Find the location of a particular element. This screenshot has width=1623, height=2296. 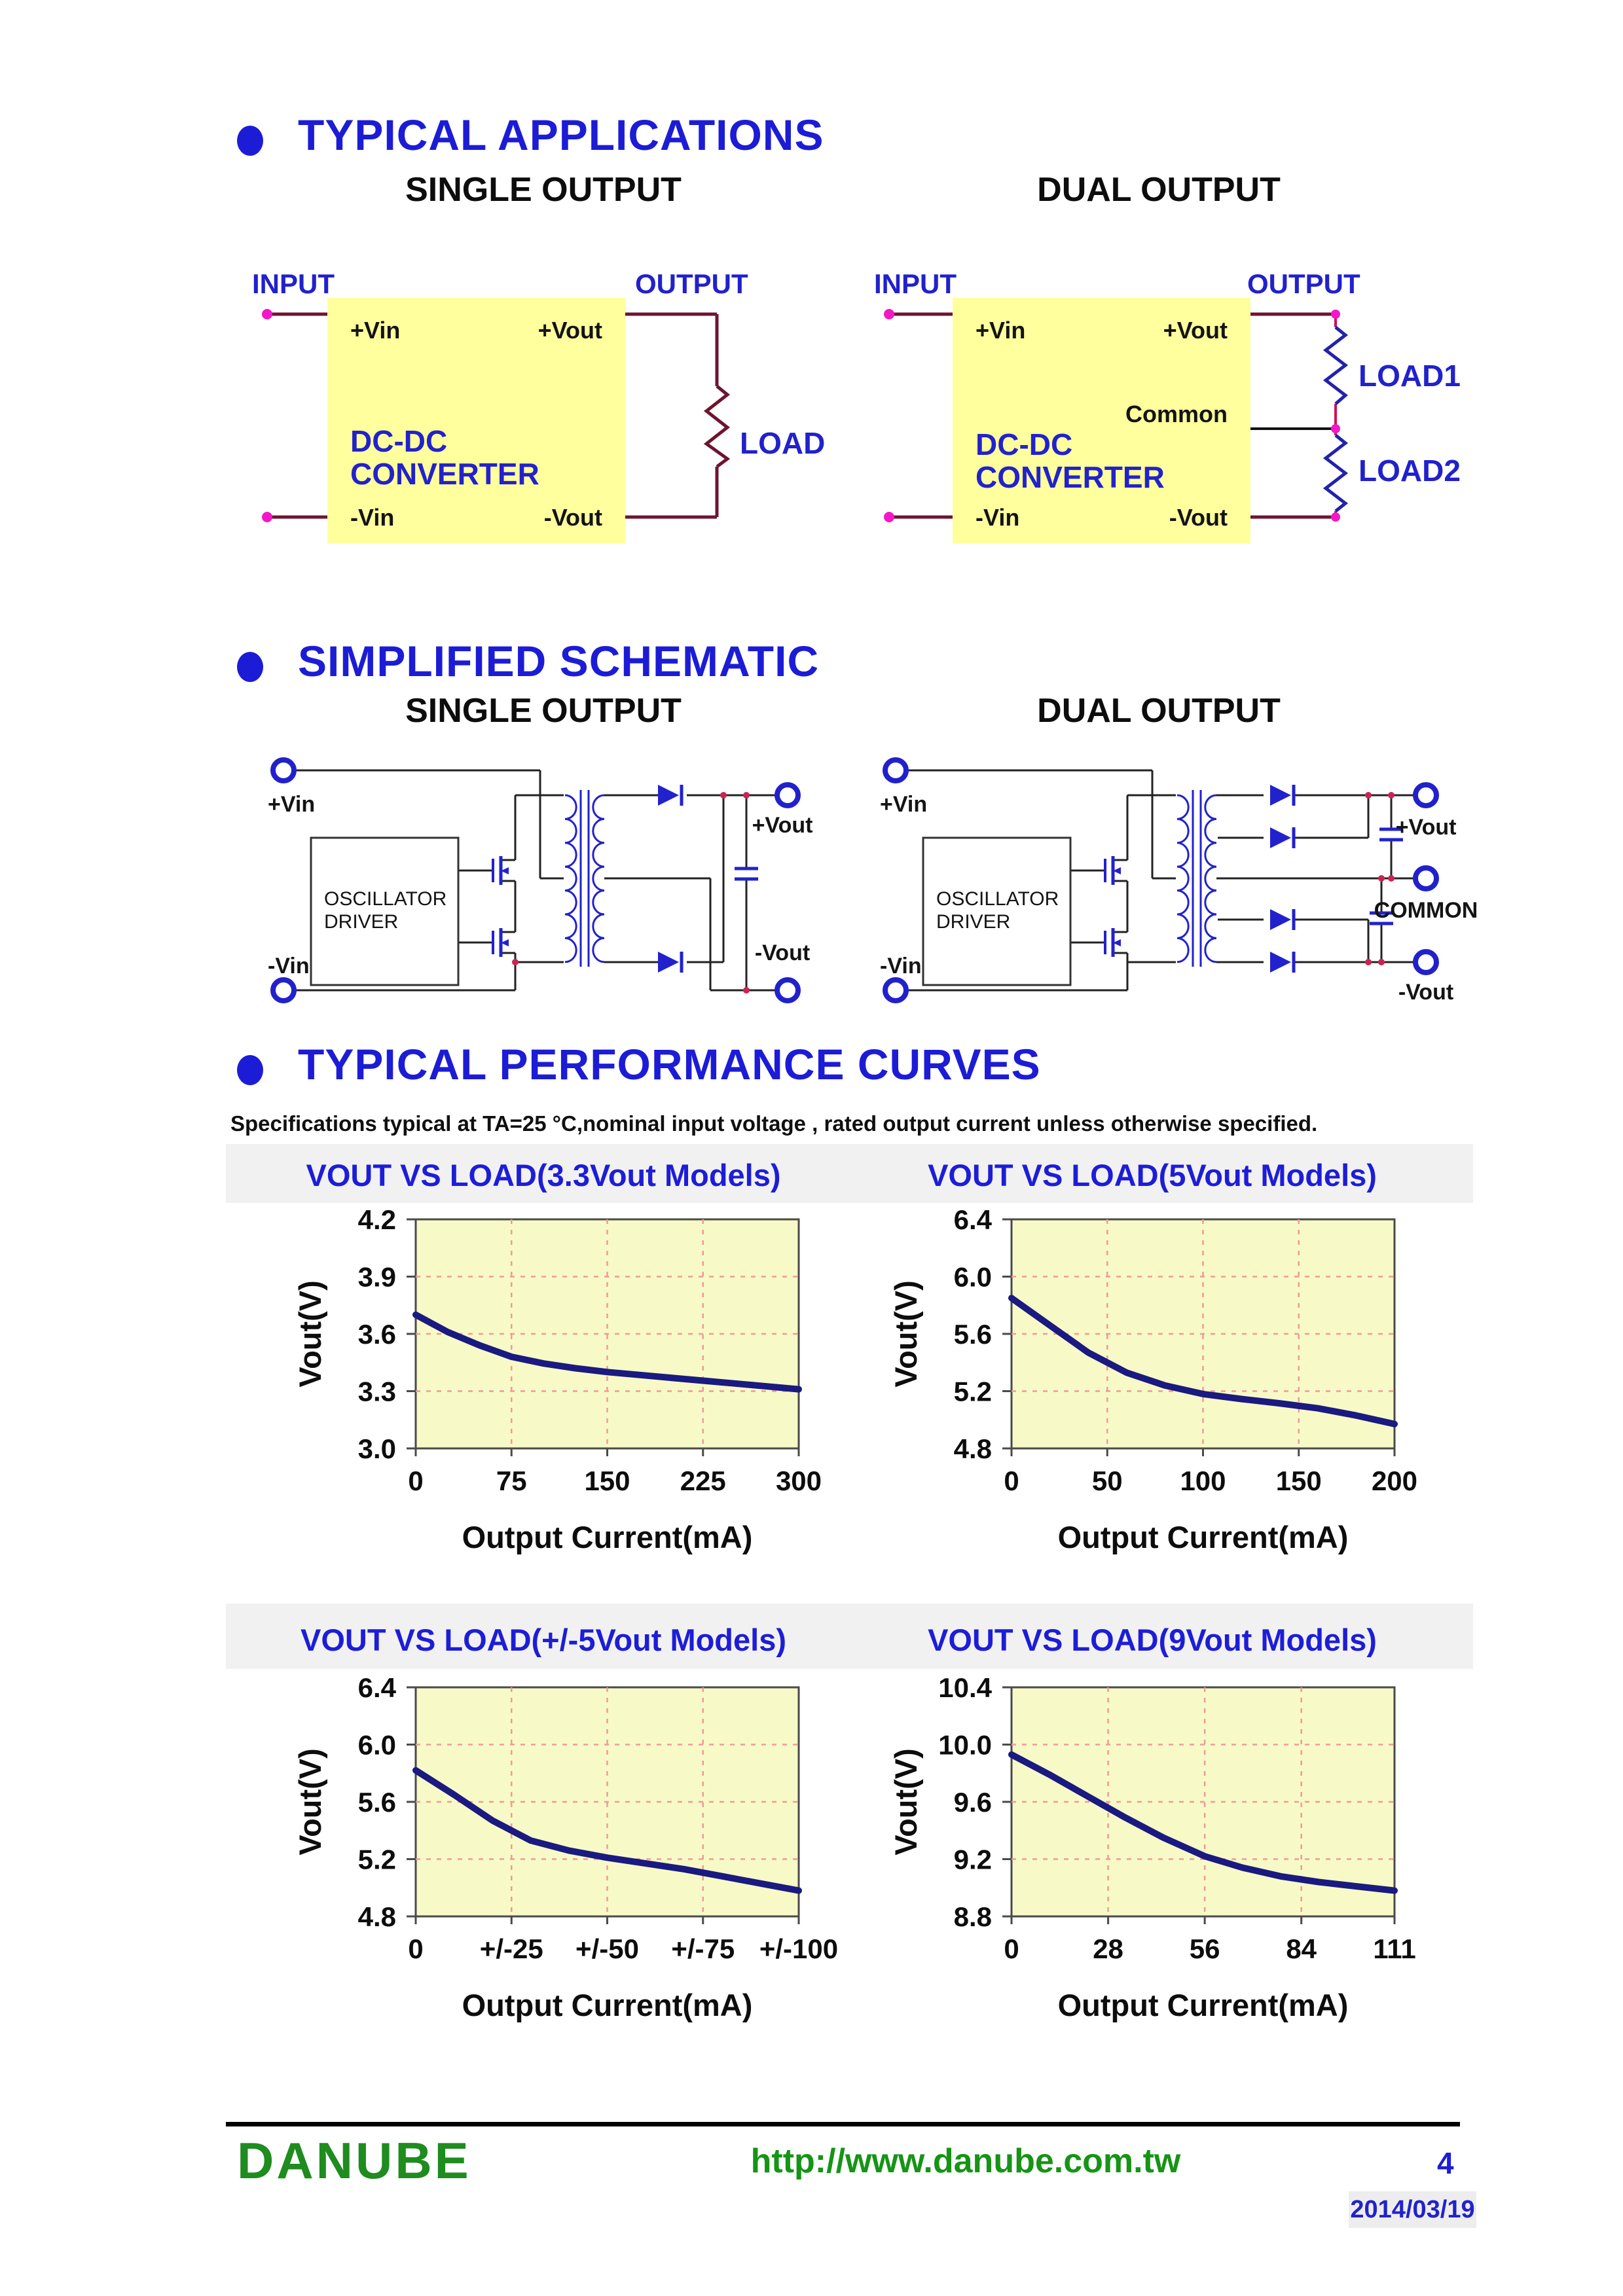

svg-text: +/-75 is located at coordinates (703, 1948).